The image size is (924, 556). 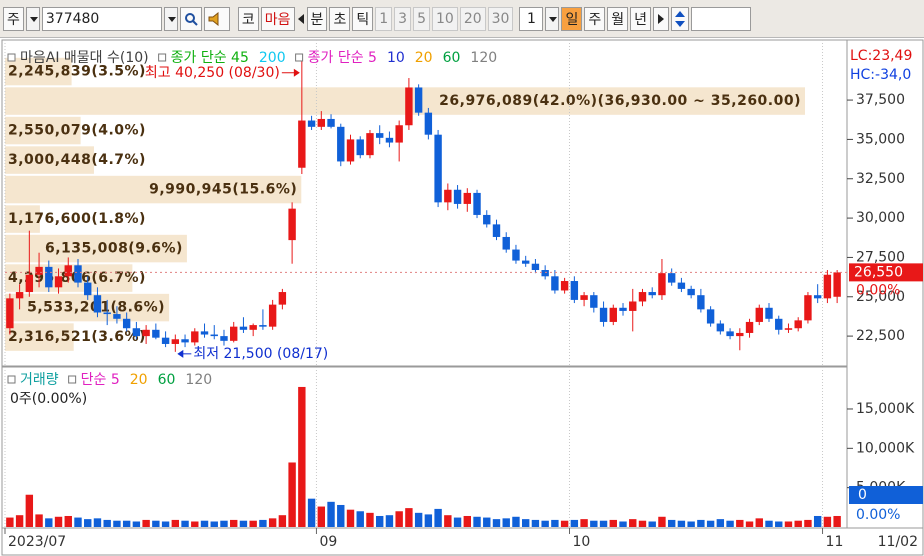 What do you see at coordinates (483, 58) in the screenshot?
I see `legend-item: 120` at bounding box center [483, 58].